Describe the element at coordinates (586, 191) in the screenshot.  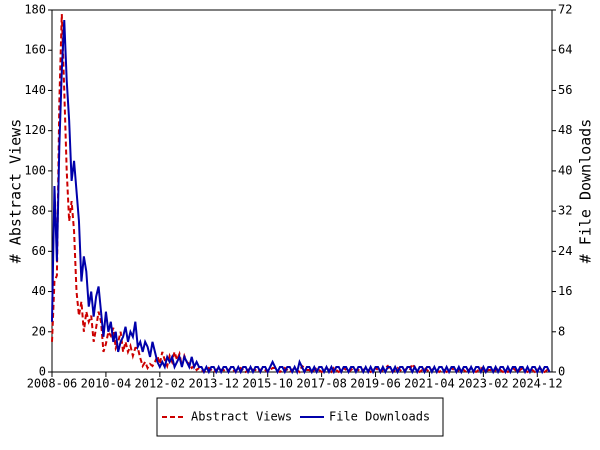
I see `y2-axis-title: # File Downloads` at that location.